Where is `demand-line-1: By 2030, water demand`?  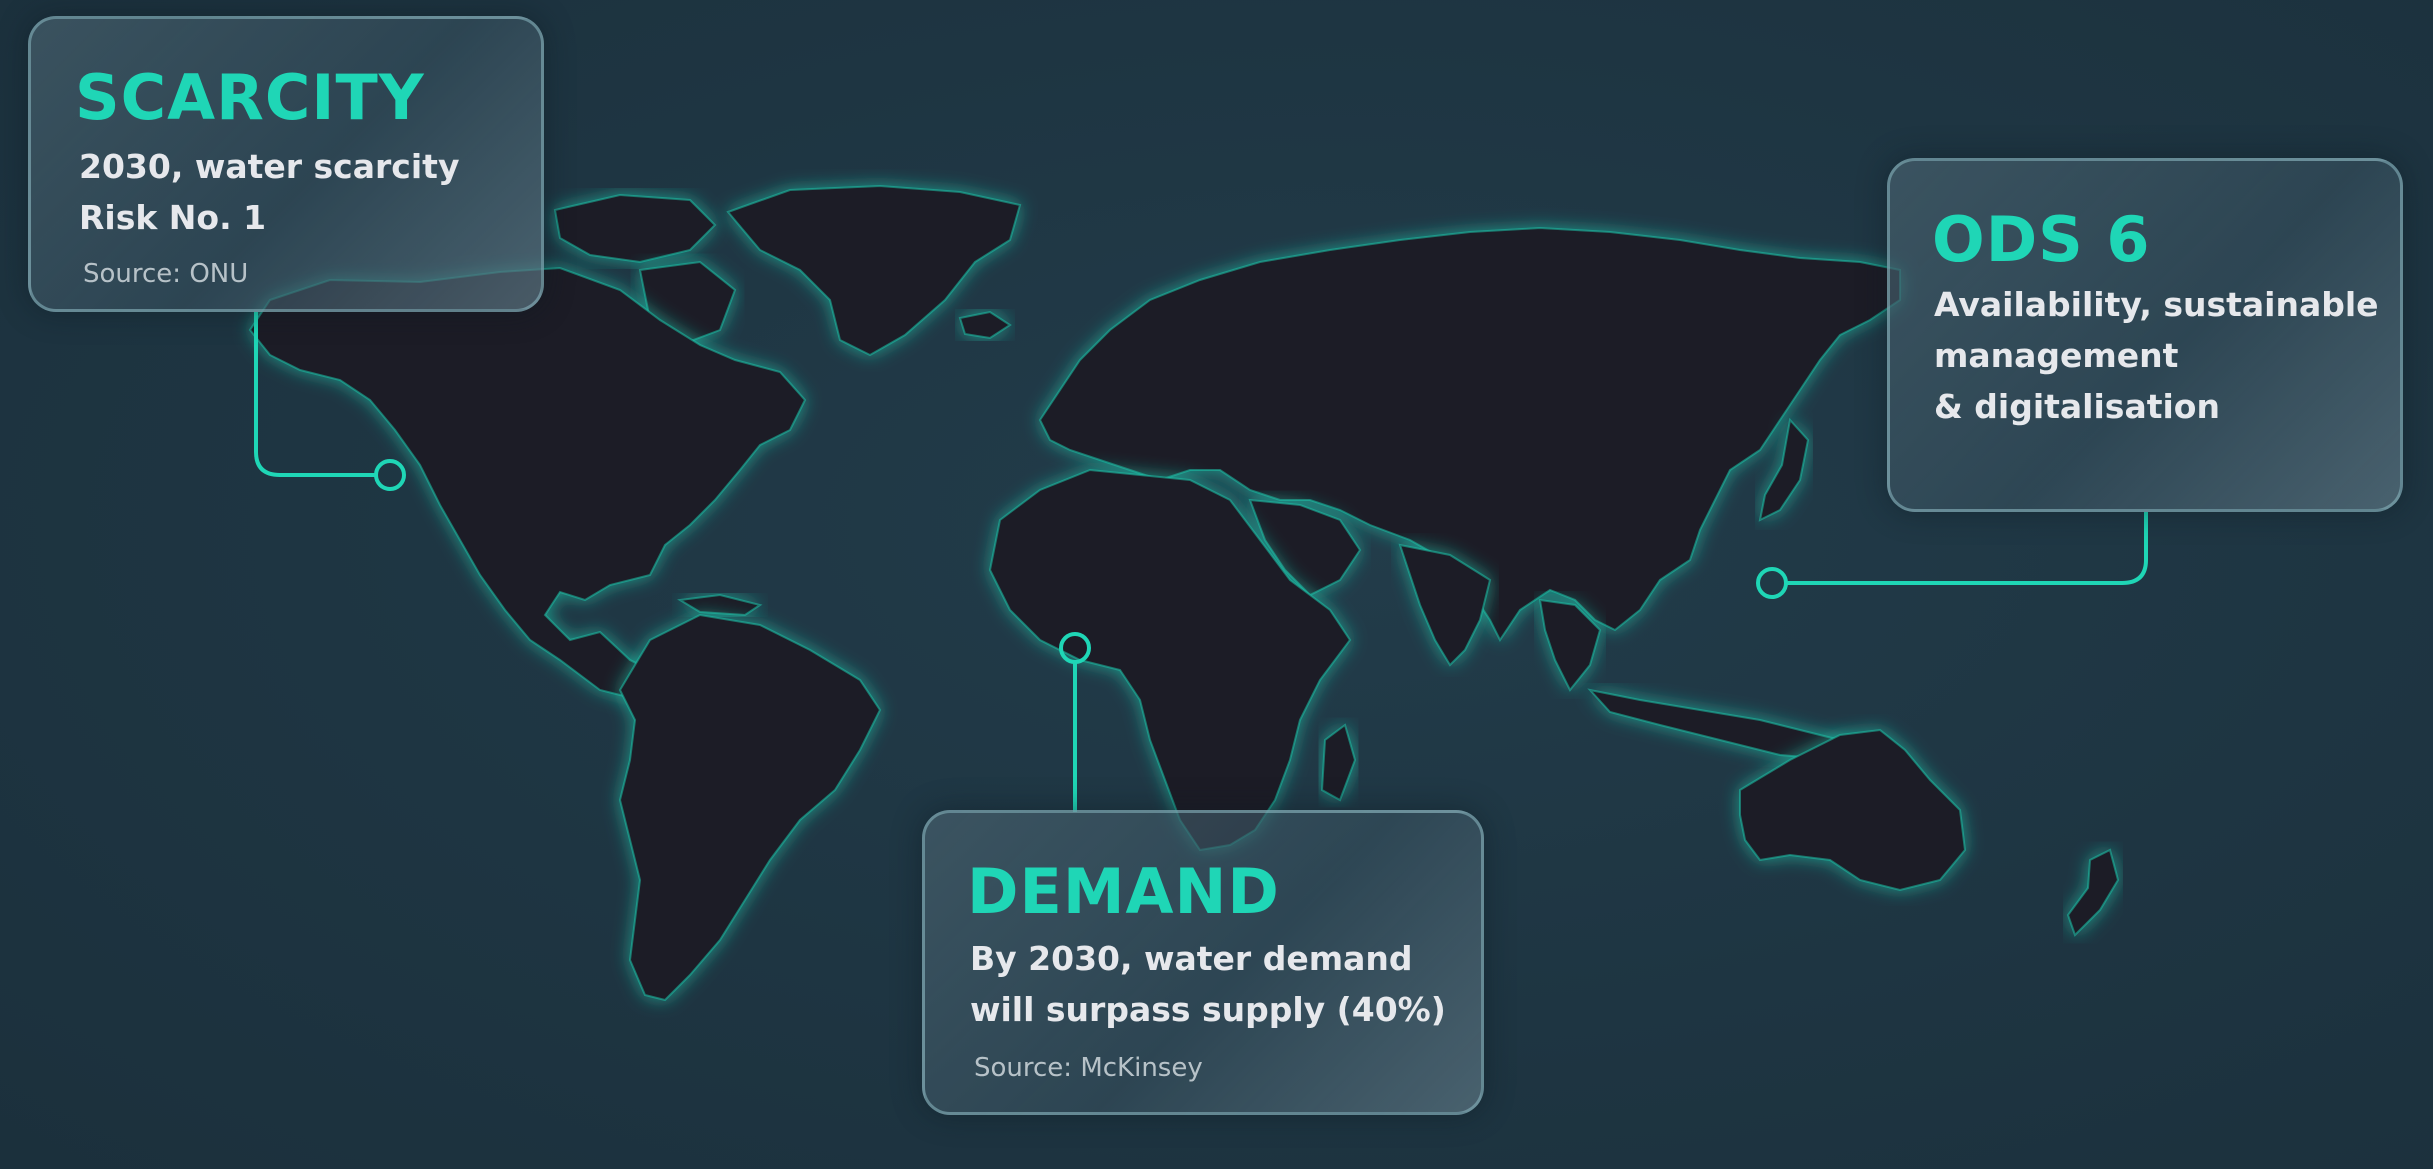
demand-line-1: By 2030, water demand is located at coordinates (1208, 958).